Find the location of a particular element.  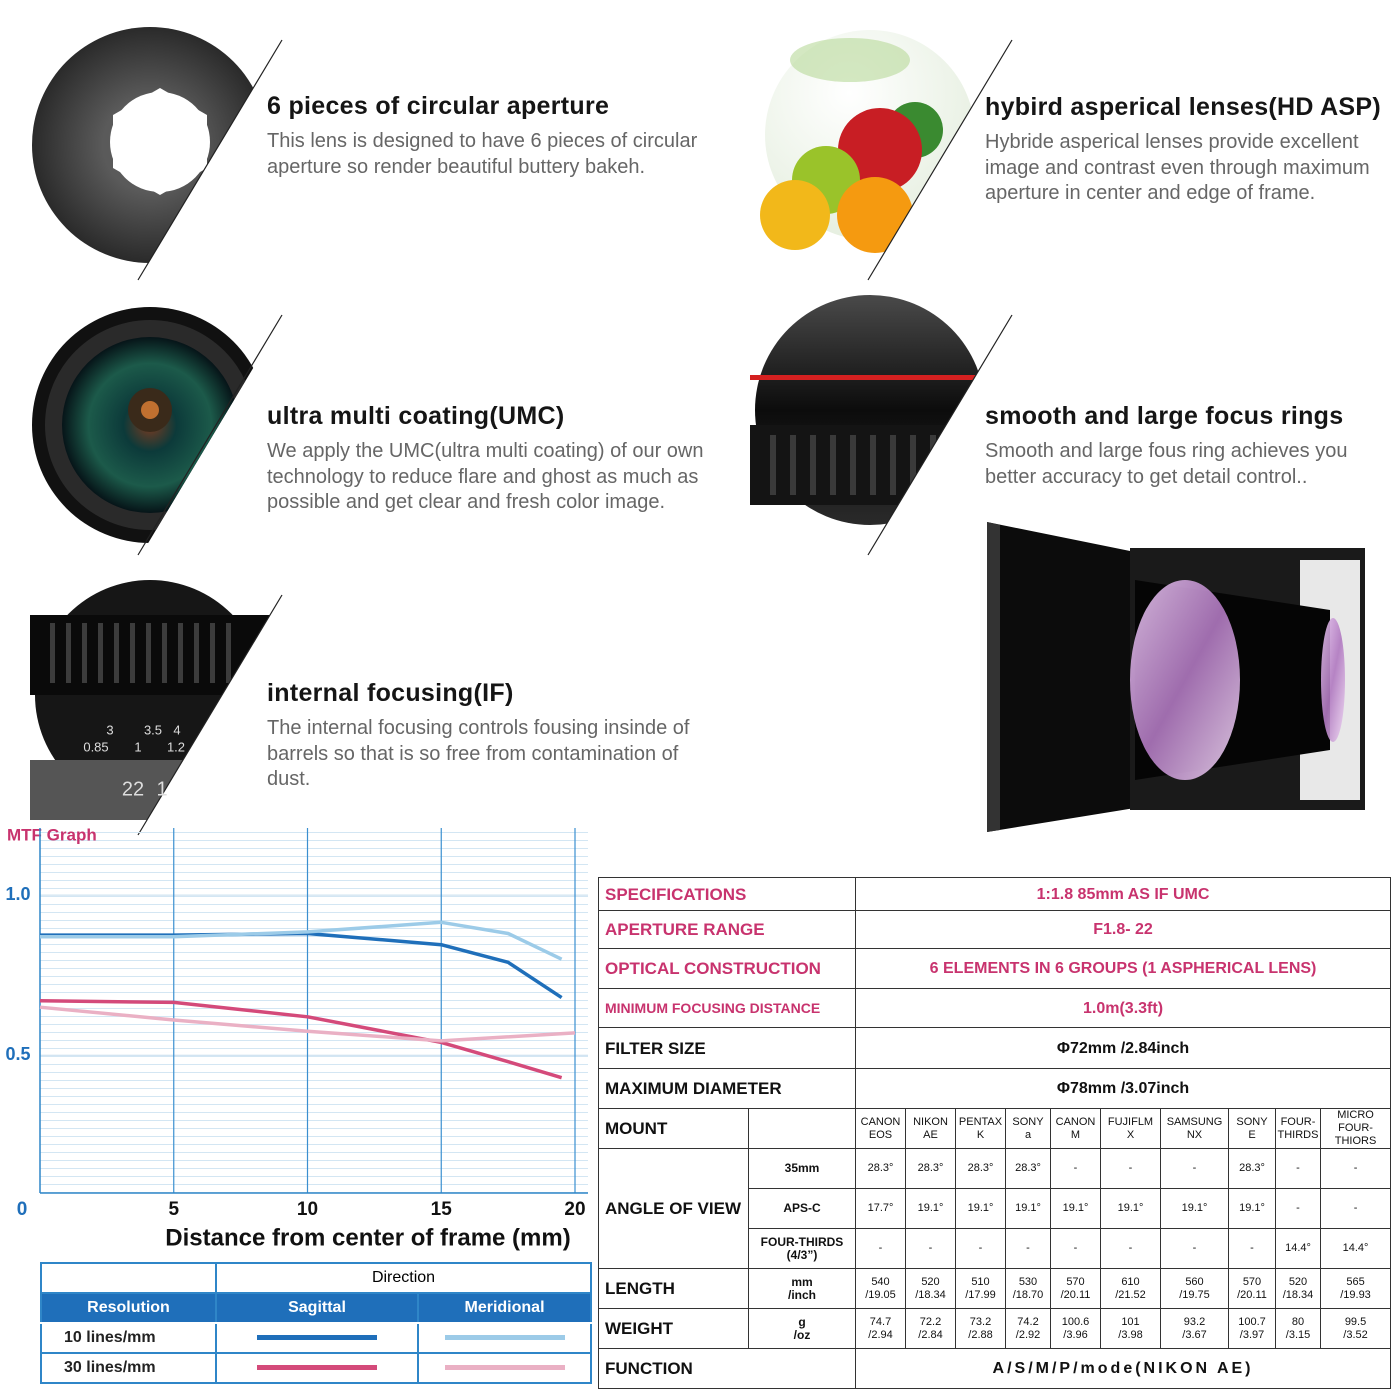

spec-cell: 530 /18.70 is located at coordinates (1028, 1288).